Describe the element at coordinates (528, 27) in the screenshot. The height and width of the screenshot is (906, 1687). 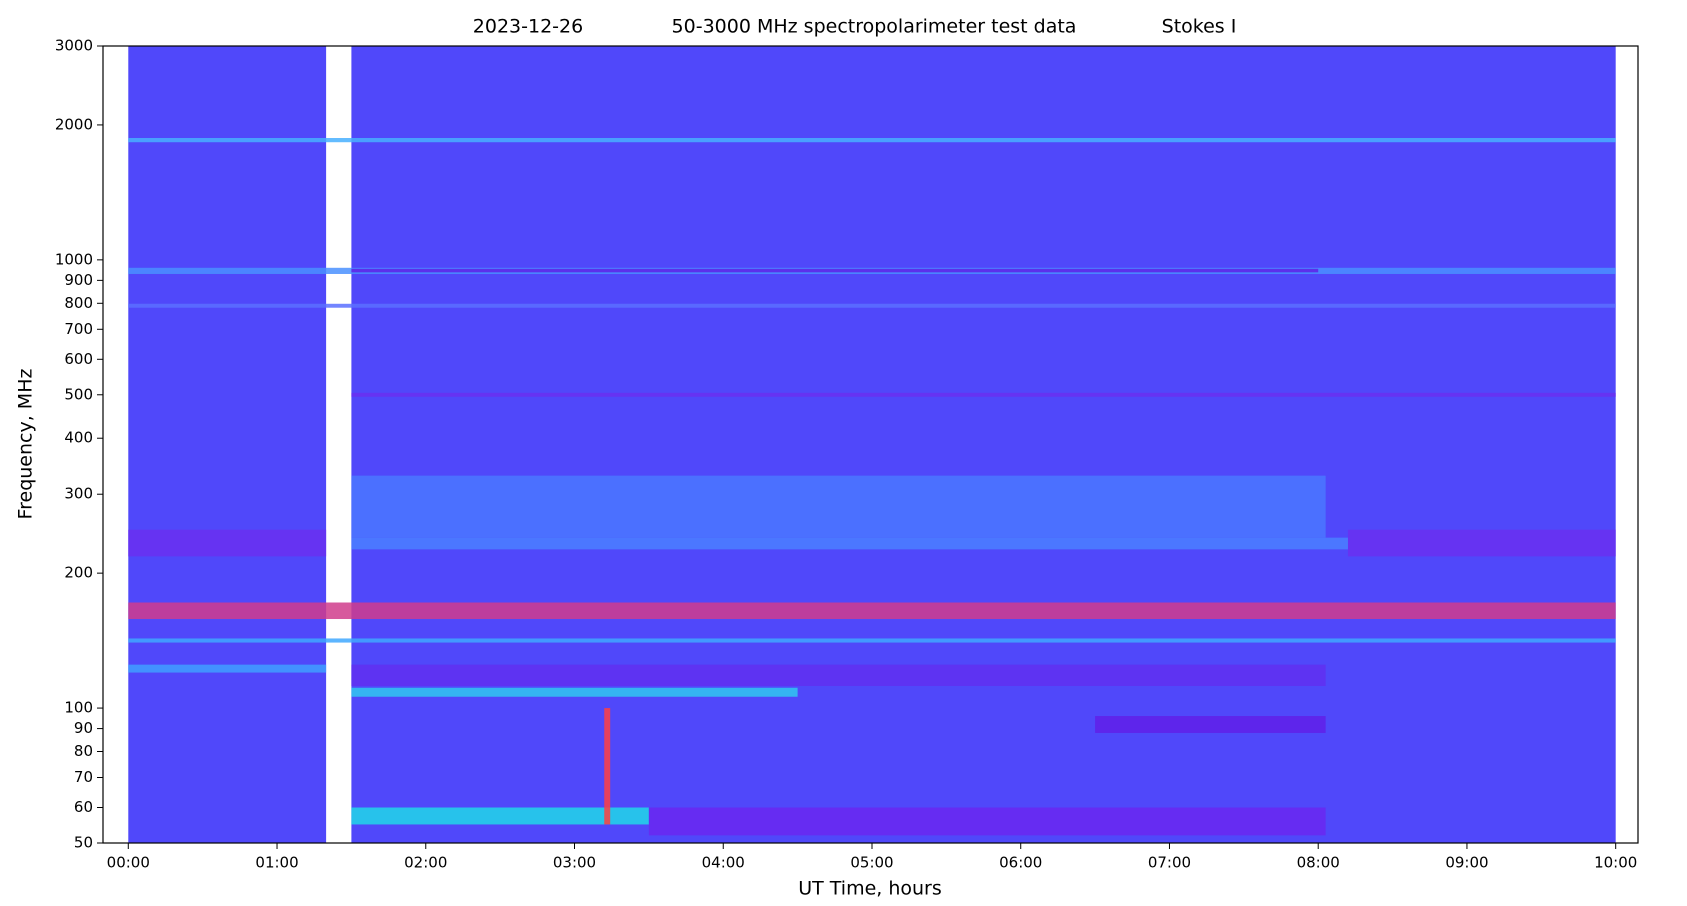
I see `title-date: 2023-12-26` at that location.